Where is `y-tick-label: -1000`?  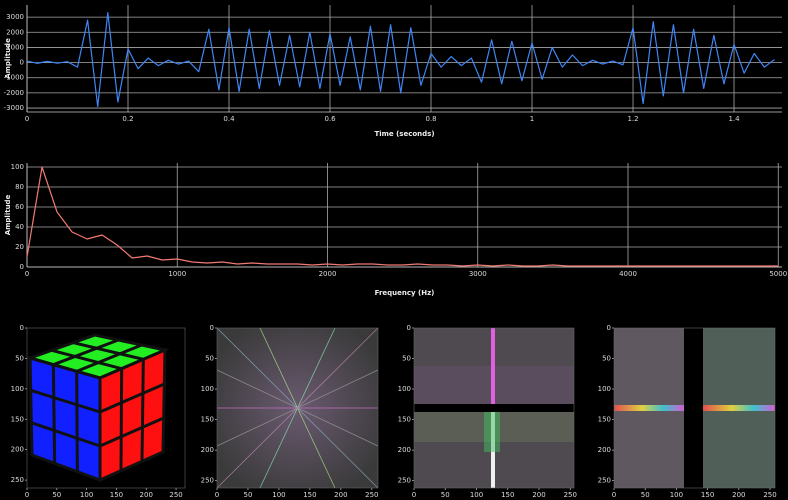 y-tick-label: -1000 is located at coordinates (14, 78).